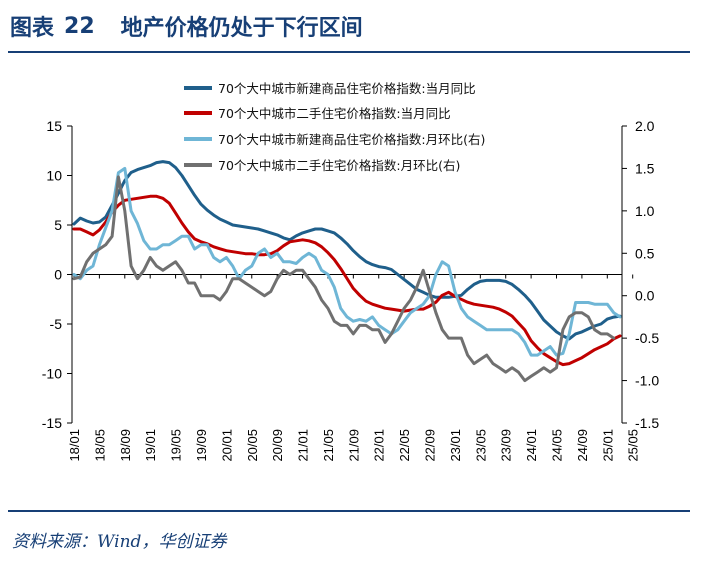  Describe the element at coordinates (99, 445) in the screenshot. I see `x-tick-label: 18/05` at that location.